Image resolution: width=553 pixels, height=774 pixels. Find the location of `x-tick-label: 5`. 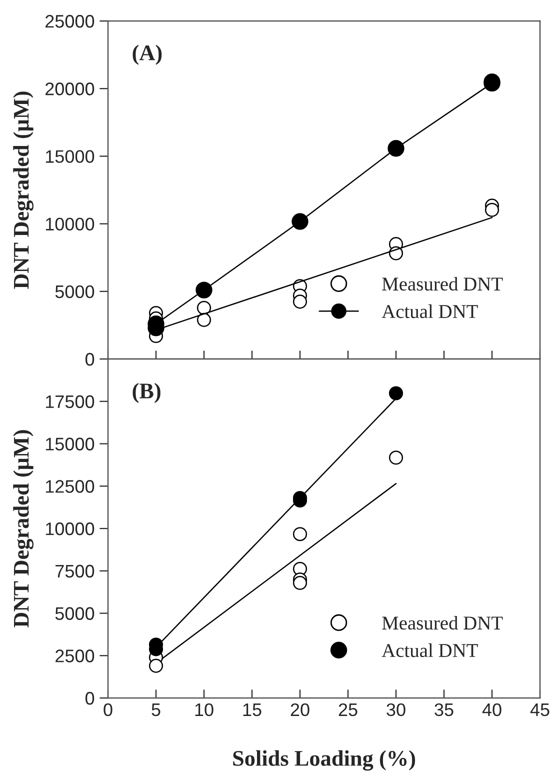

x-tick-label: 5 is located at coordinates (156, 710).